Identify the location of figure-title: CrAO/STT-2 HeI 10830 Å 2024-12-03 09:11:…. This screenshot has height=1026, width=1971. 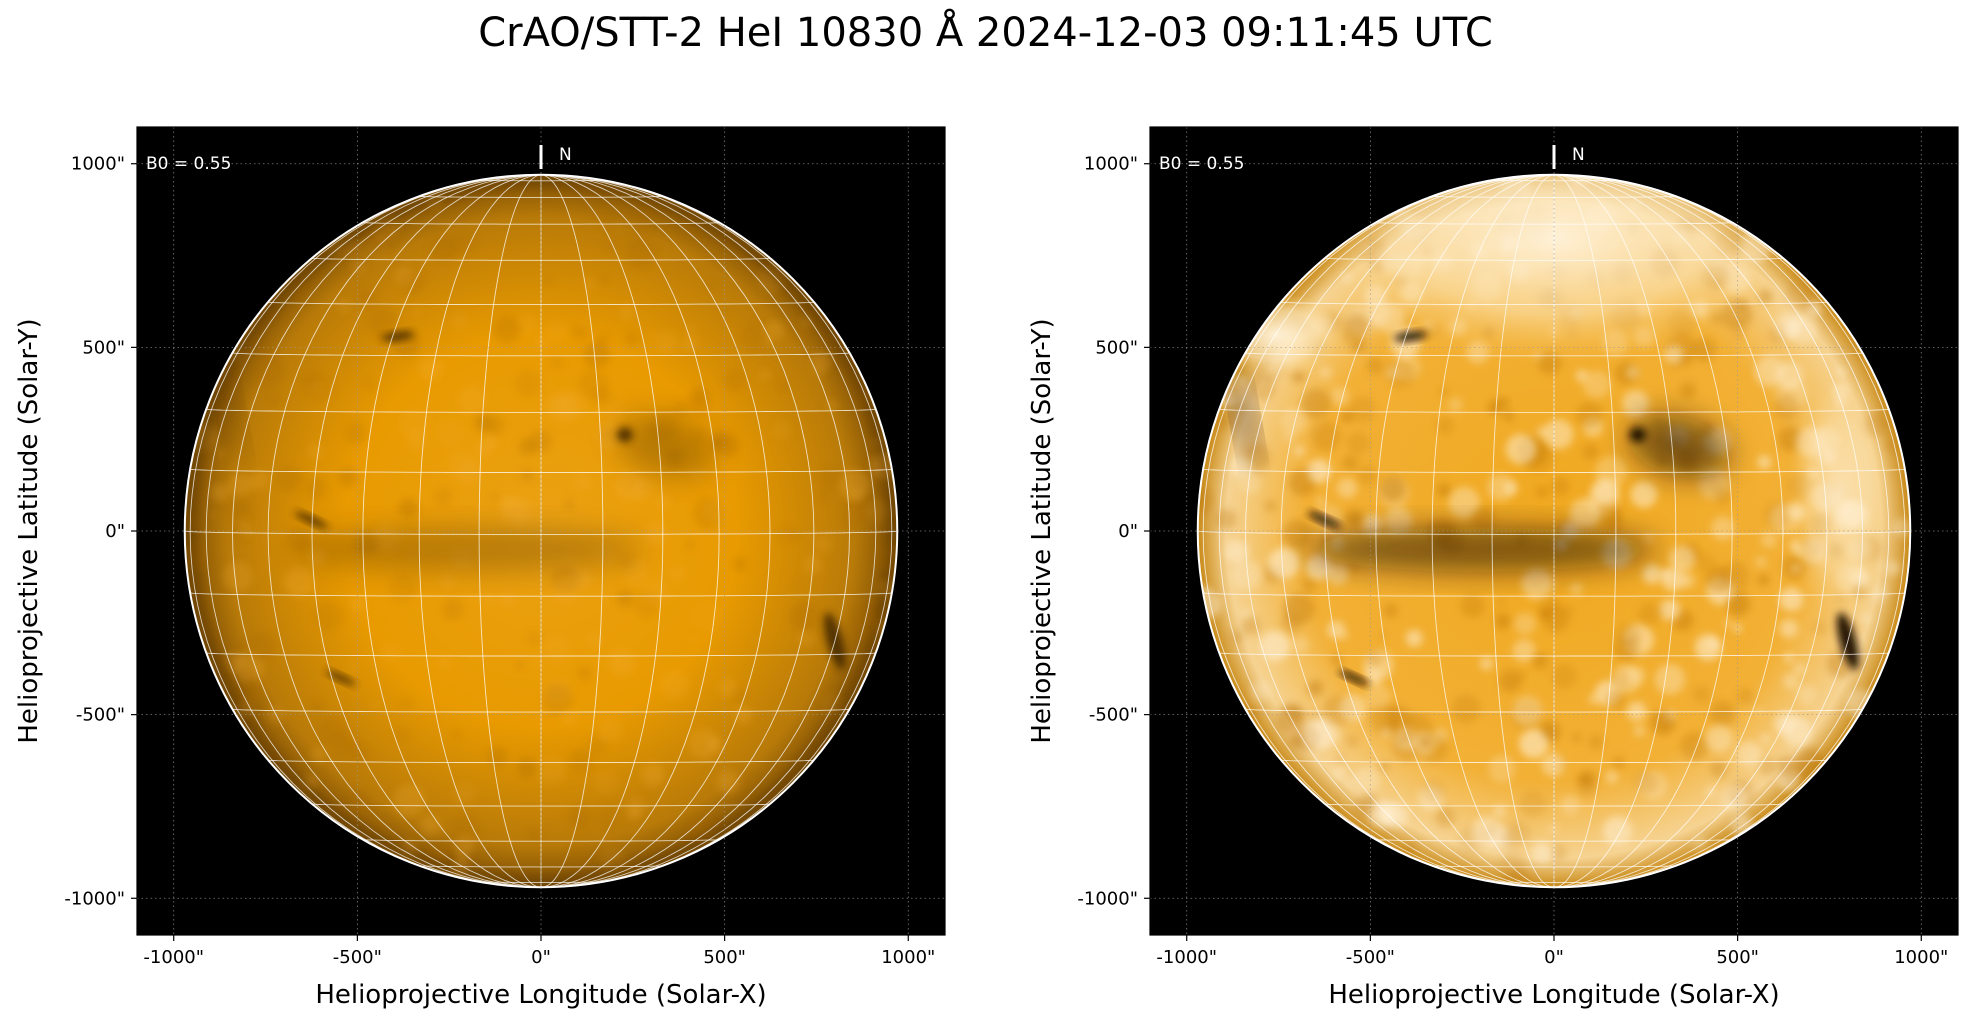
(985, 33).